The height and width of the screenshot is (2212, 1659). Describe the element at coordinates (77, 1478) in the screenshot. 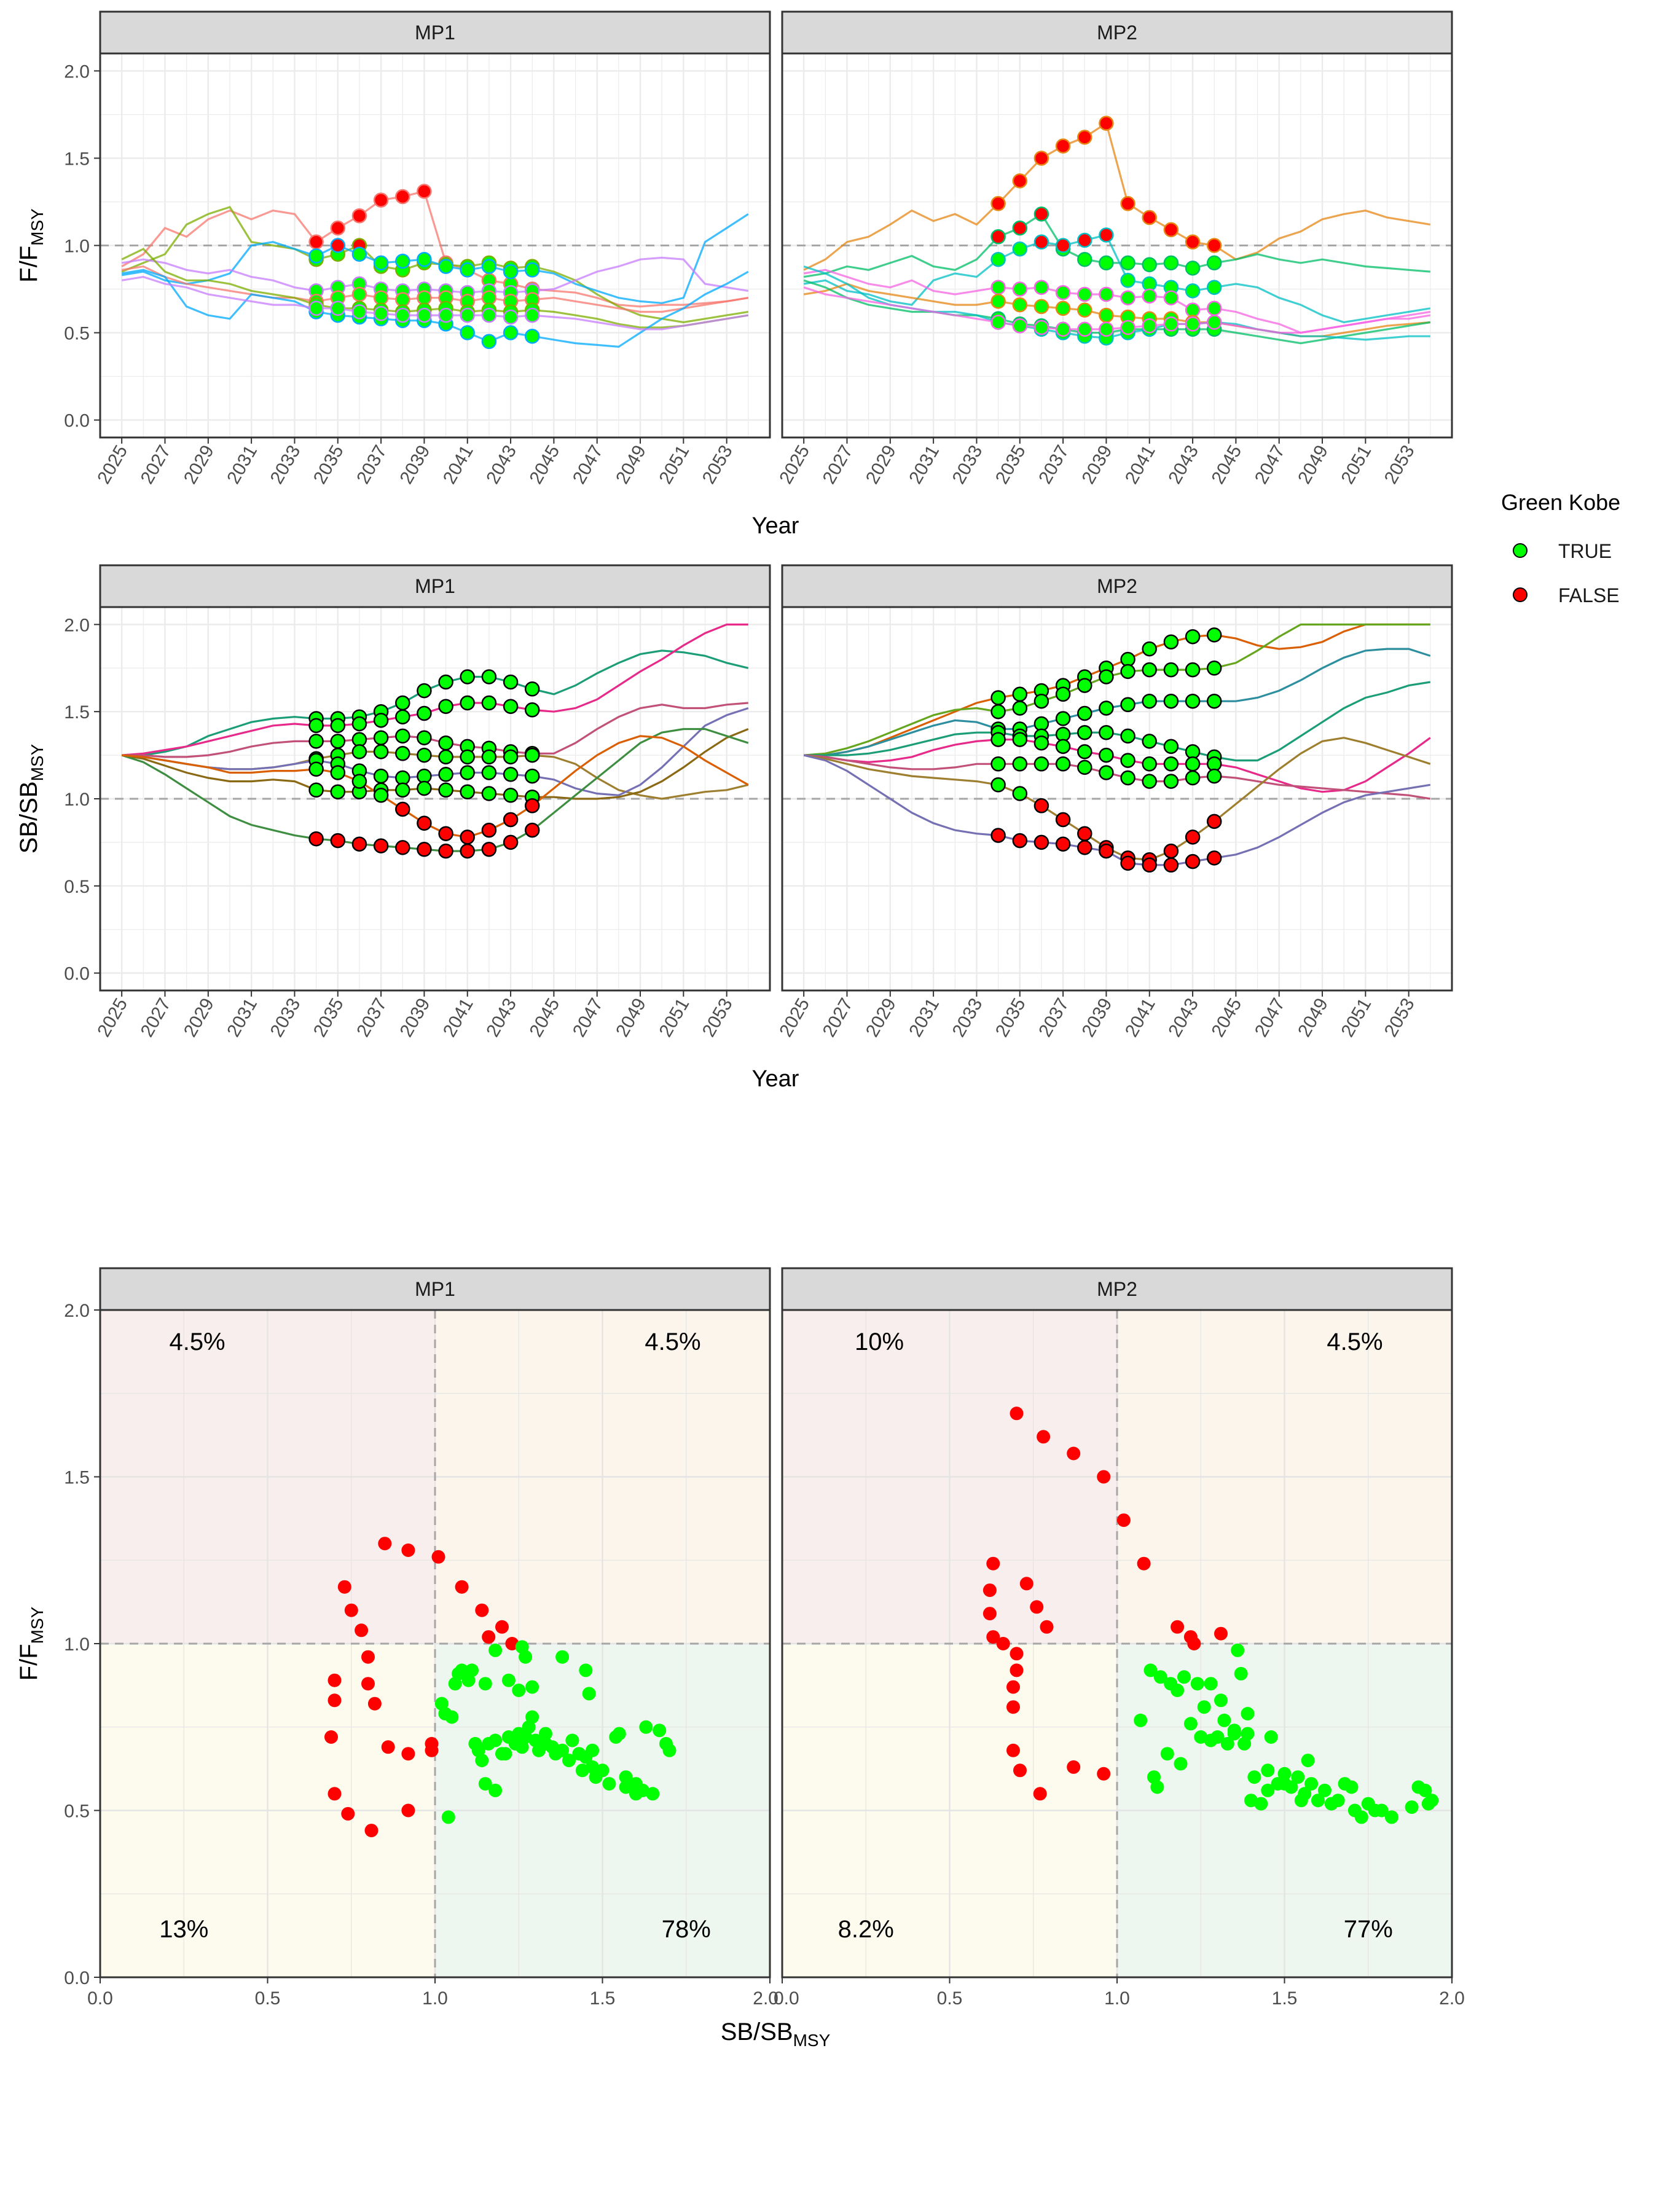

I see `y-tick-label: 1.5` at that location.